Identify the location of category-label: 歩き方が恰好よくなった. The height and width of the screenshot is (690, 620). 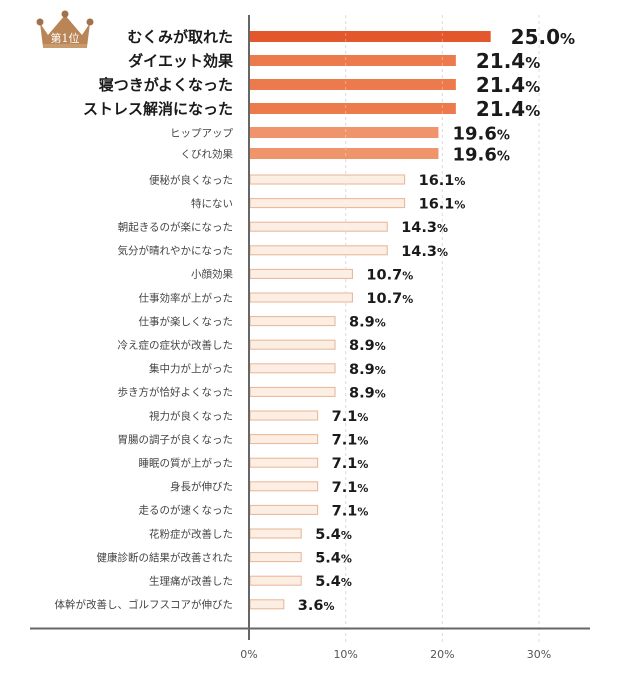
(176, 392).